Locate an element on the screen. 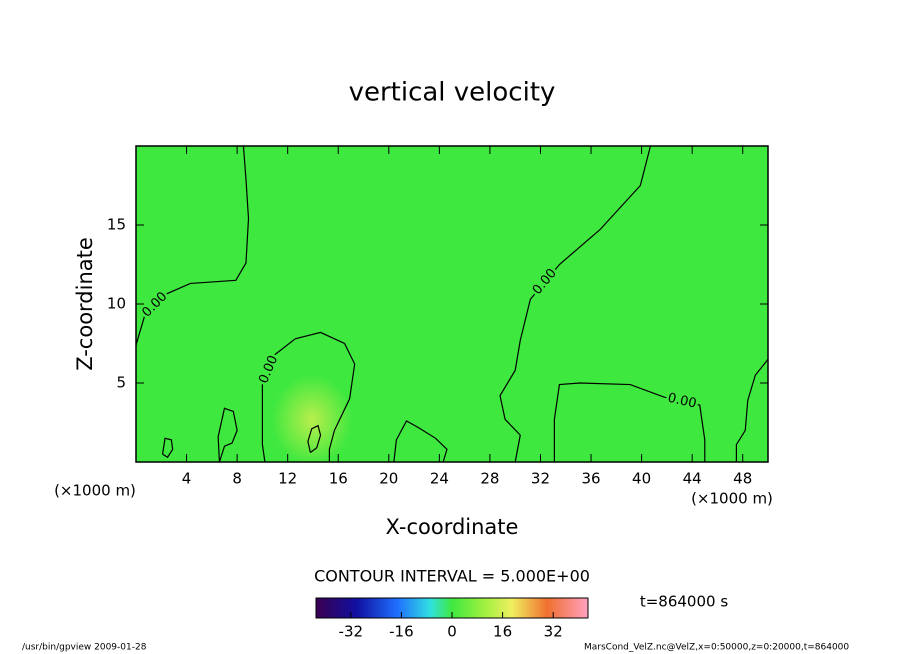 The image size is (904, 654). contour-interval: CONTOUR INTERVAL = 5.000E+00 is located at coordinates (452, 576).